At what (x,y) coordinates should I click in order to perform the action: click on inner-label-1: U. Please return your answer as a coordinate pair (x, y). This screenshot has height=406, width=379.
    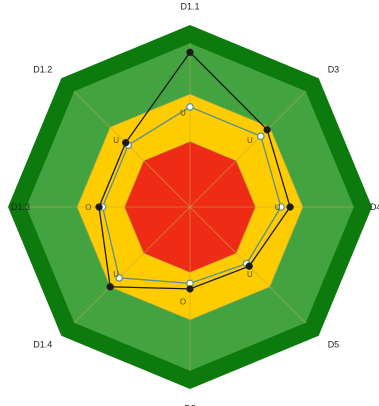
    Looking at the image, I should click on (250, 140).